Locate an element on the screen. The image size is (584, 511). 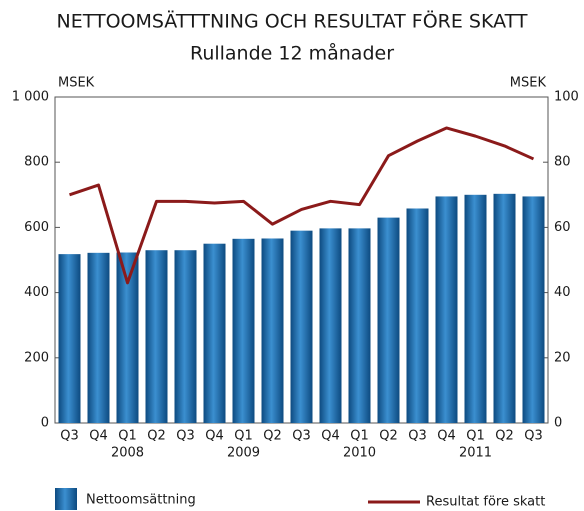
legend-label: Resultat före skatt is located at coordinates (485, 502).